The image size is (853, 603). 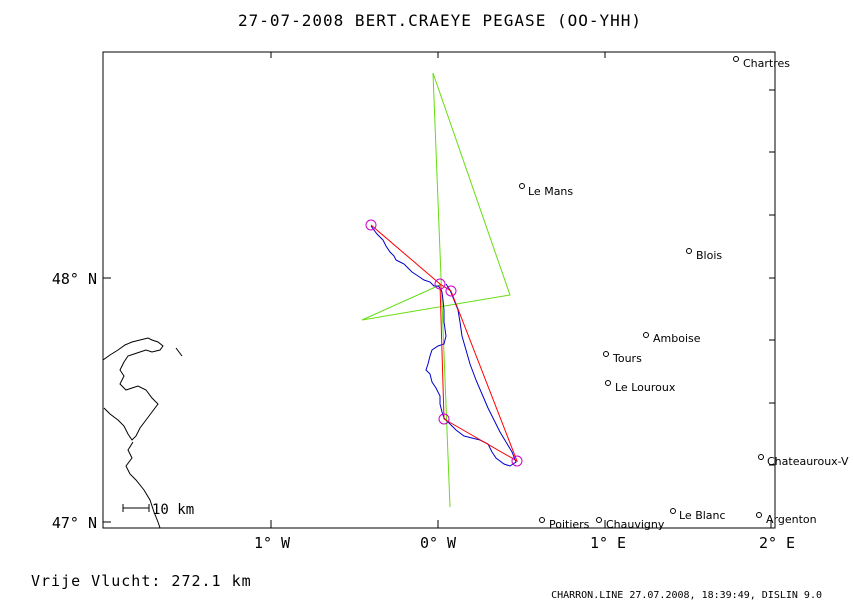 I want to click on city-label: Argenton, so click(x=791, y=519).